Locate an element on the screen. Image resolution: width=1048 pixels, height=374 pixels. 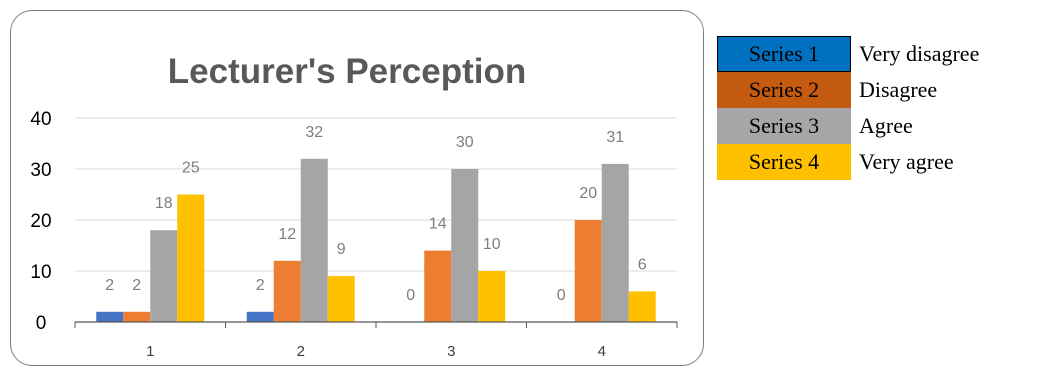
legend-meaning-2: Disagree is located at coordinates (898, 89).